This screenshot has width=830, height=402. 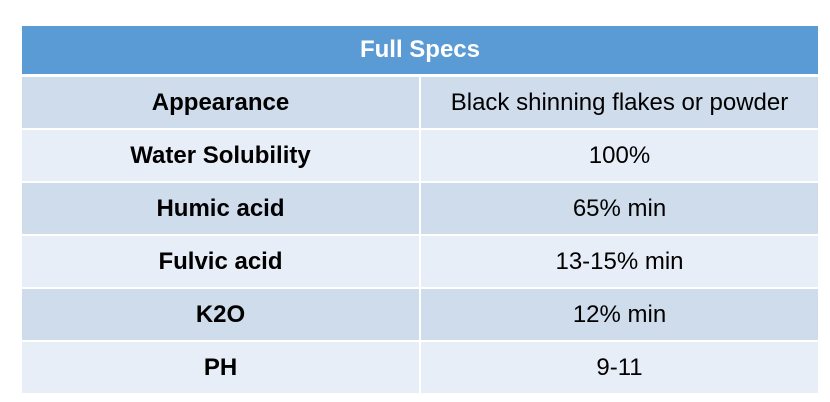 I want to click on spec-label: PH, so click(x=221, y=366).